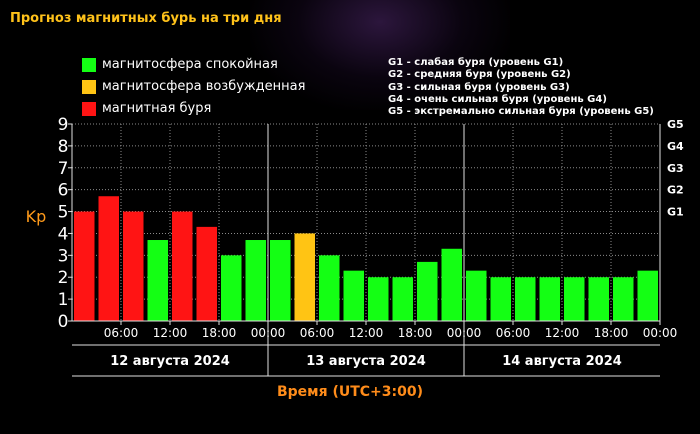 This screenshot has height=434, width=700. I want to click on legend-swatch-calm, so click(89, 65).